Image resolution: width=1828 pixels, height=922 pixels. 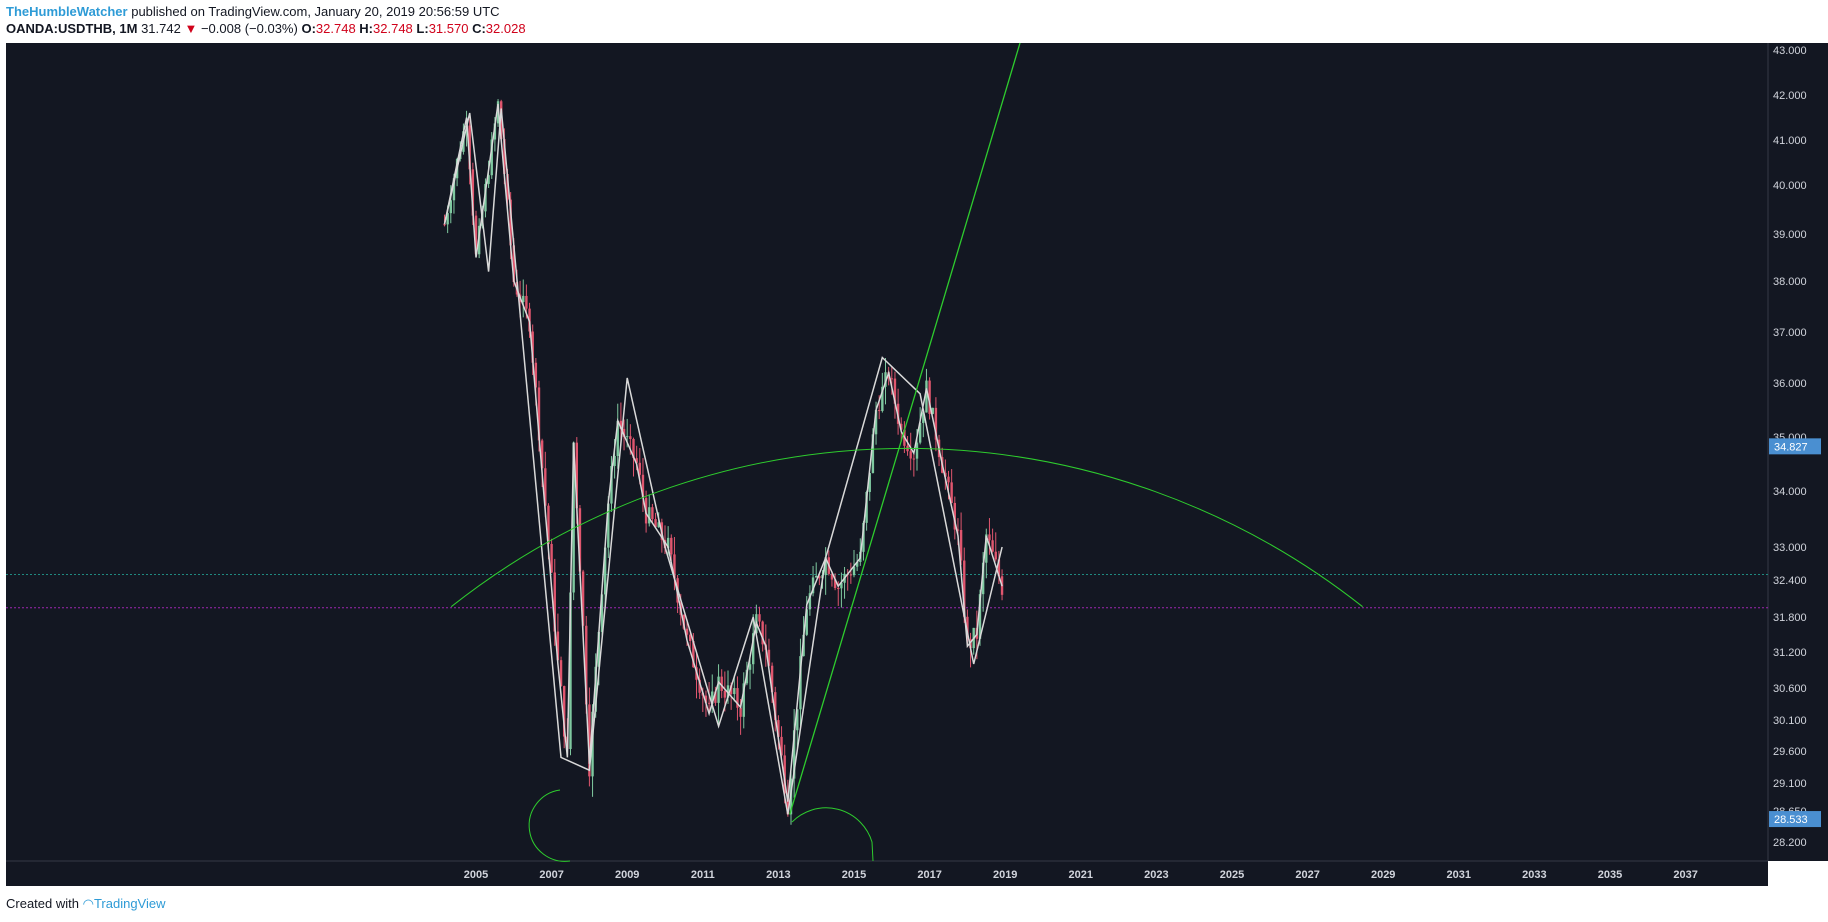 I want to click on price-tag, so click(x=1795, y=446).